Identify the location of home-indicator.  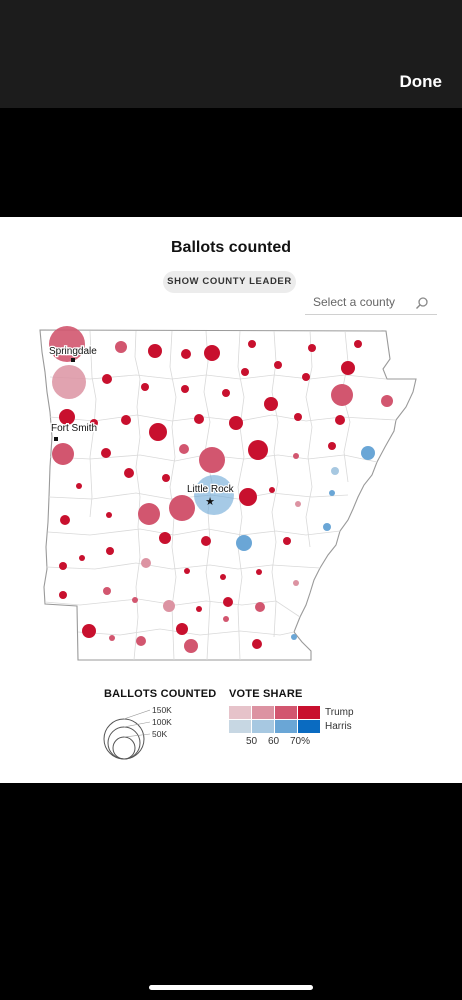
(231, 987).